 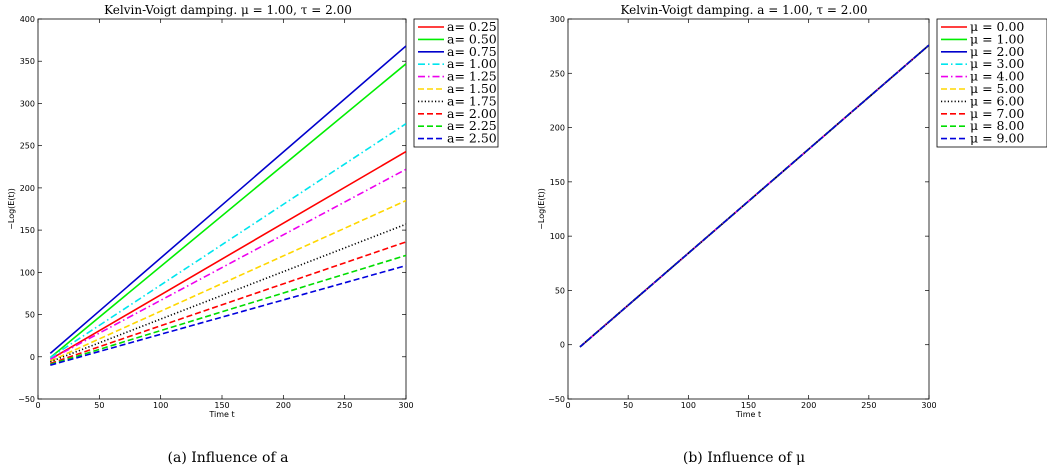 I want to click on legend-label: a= 2.00, so click(x=472, y=113).